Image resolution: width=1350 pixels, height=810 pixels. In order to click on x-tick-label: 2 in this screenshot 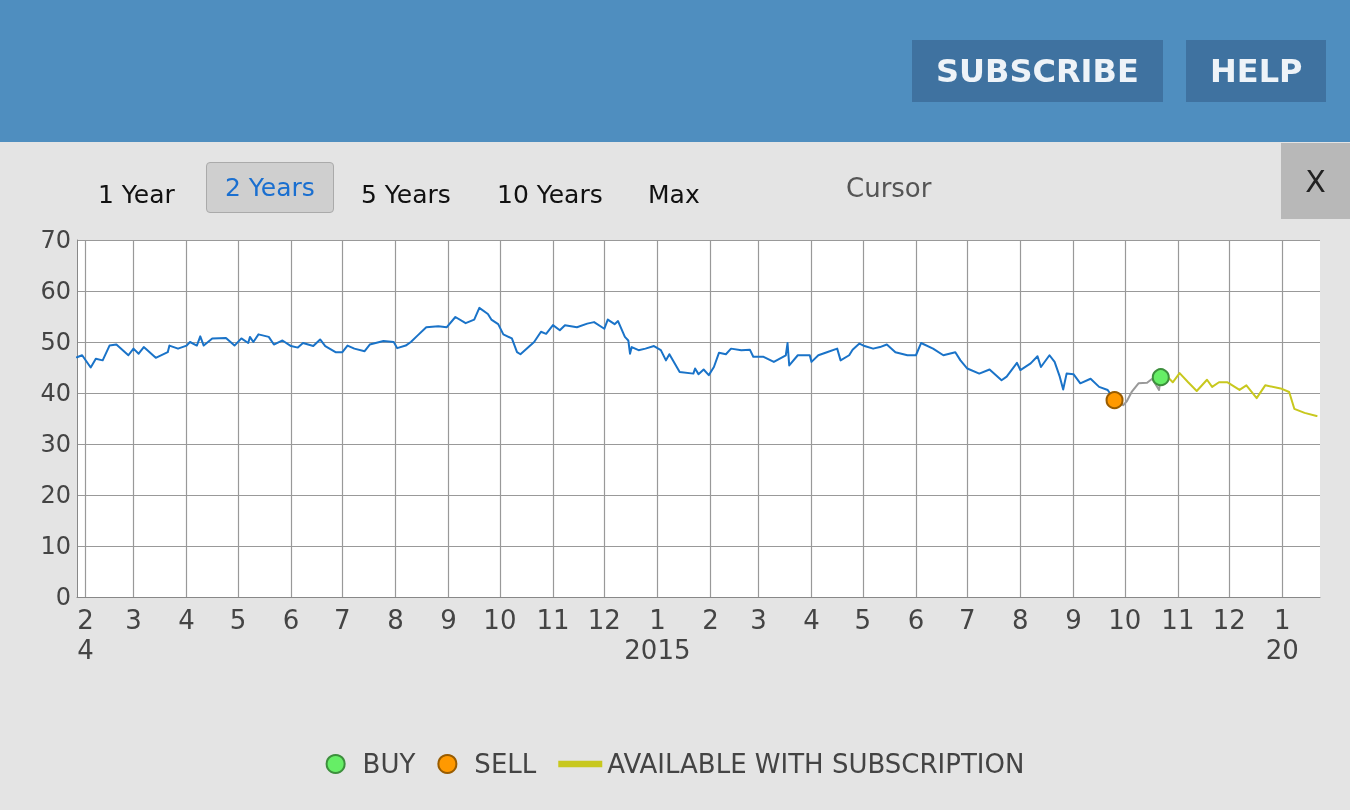, I will do `click(710, 620)`.